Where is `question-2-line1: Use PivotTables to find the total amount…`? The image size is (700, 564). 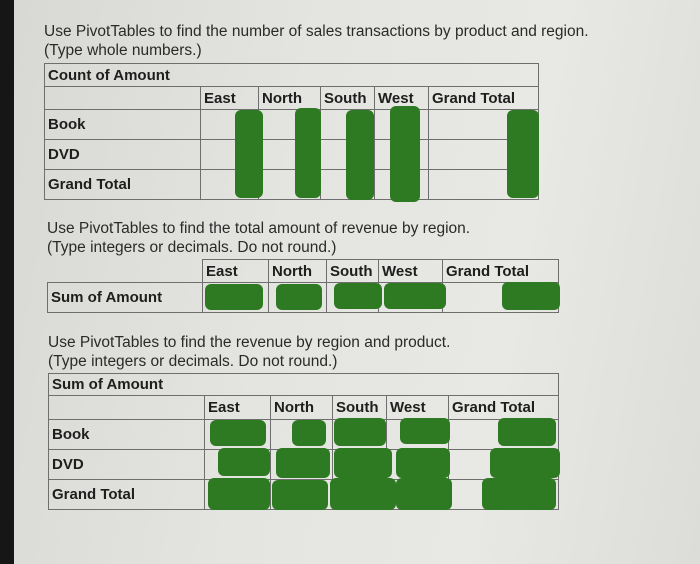 question-2-line1: Use PivotTables to find the total amount… is located at coordinates (259, 228).